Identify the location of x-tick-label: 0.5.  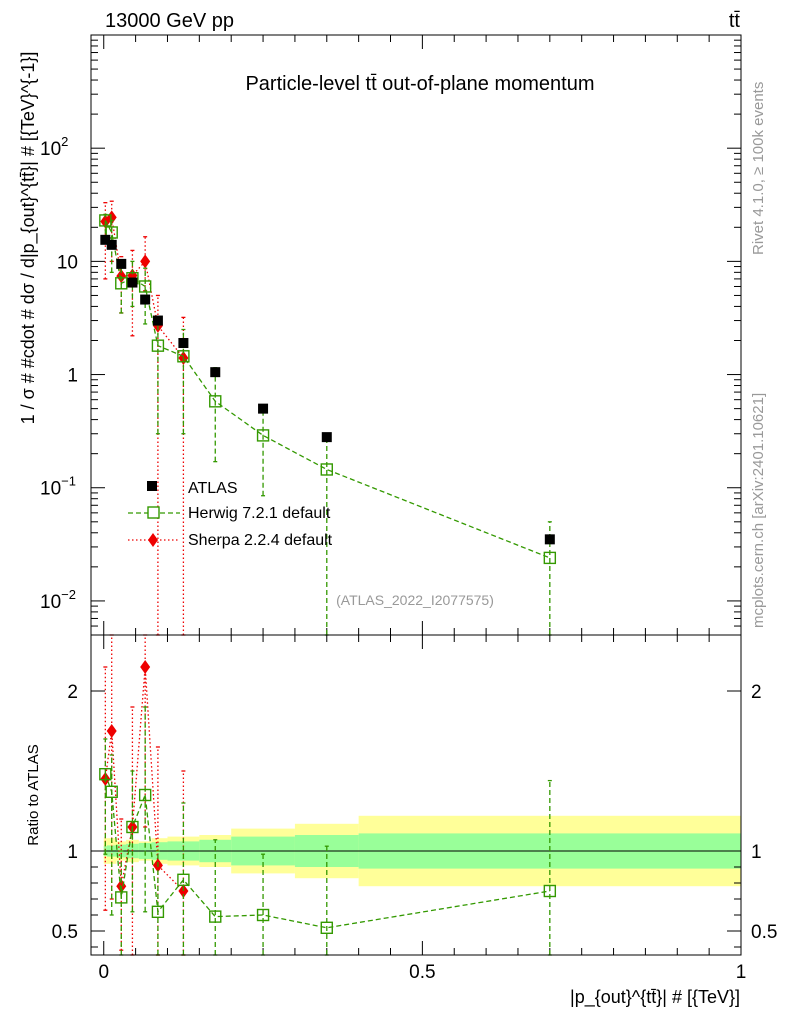
(422, 972).